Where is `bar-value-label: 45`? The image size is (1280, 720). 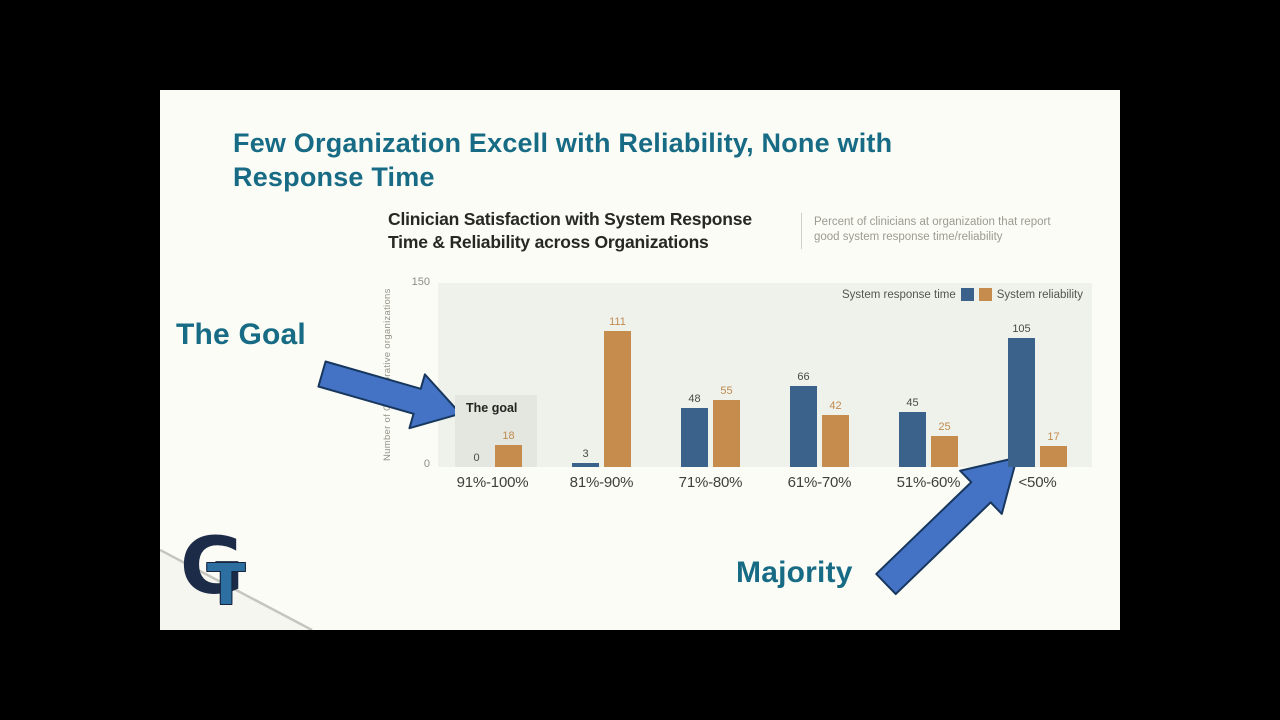 bar-value-label: 45 is located at coordinates (912, 403).